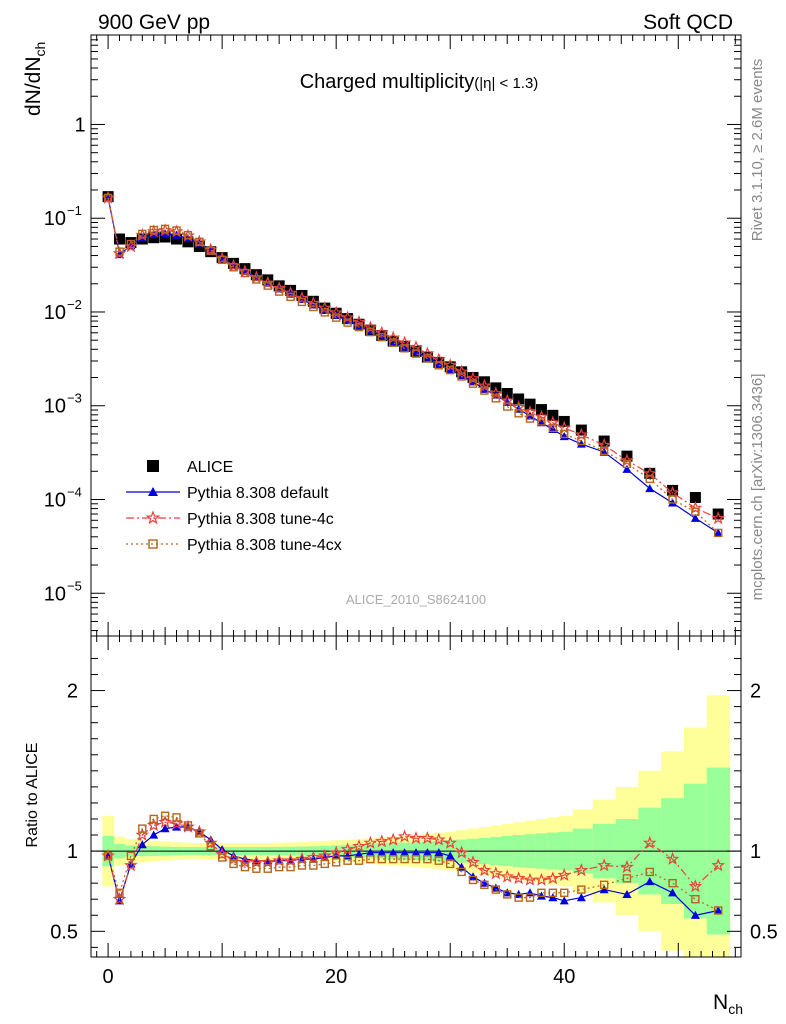 The height and width of the screenshot is (1024, 786). What do you see at coordinates (74, 585) in the screenshot?
I see `y-tick-exponent: −5` at bounding box center [74, 585].